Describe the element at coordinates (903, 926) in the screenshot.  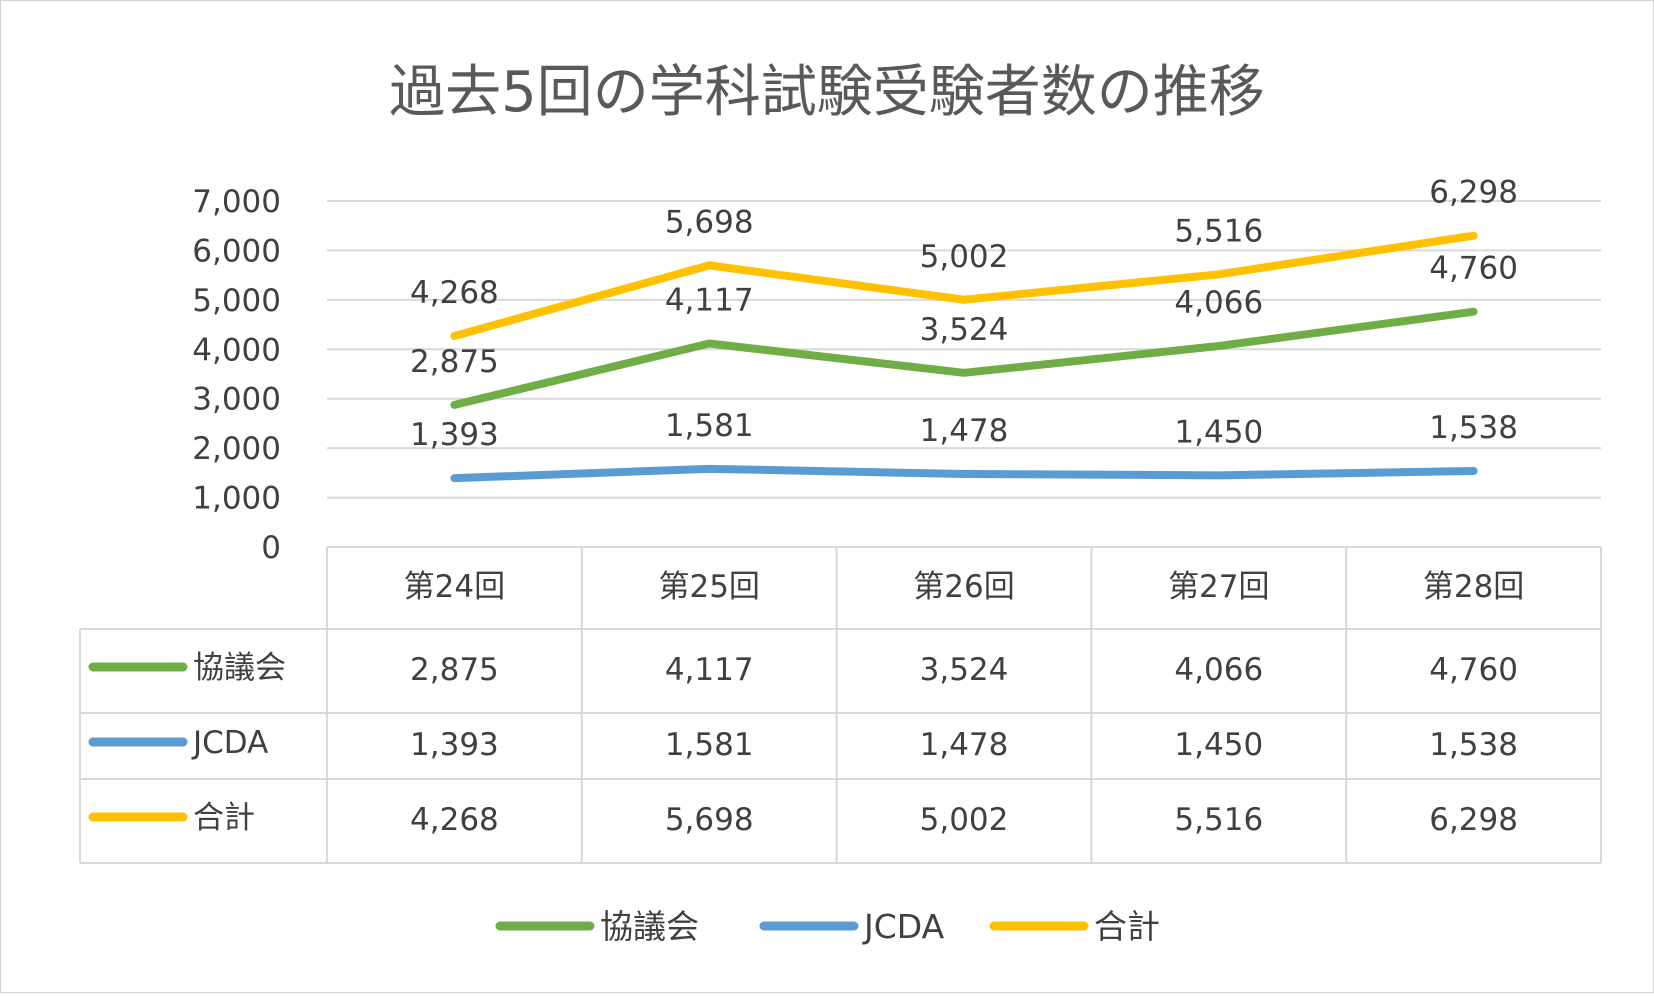
I see `legend-label: JCDA` at that location.